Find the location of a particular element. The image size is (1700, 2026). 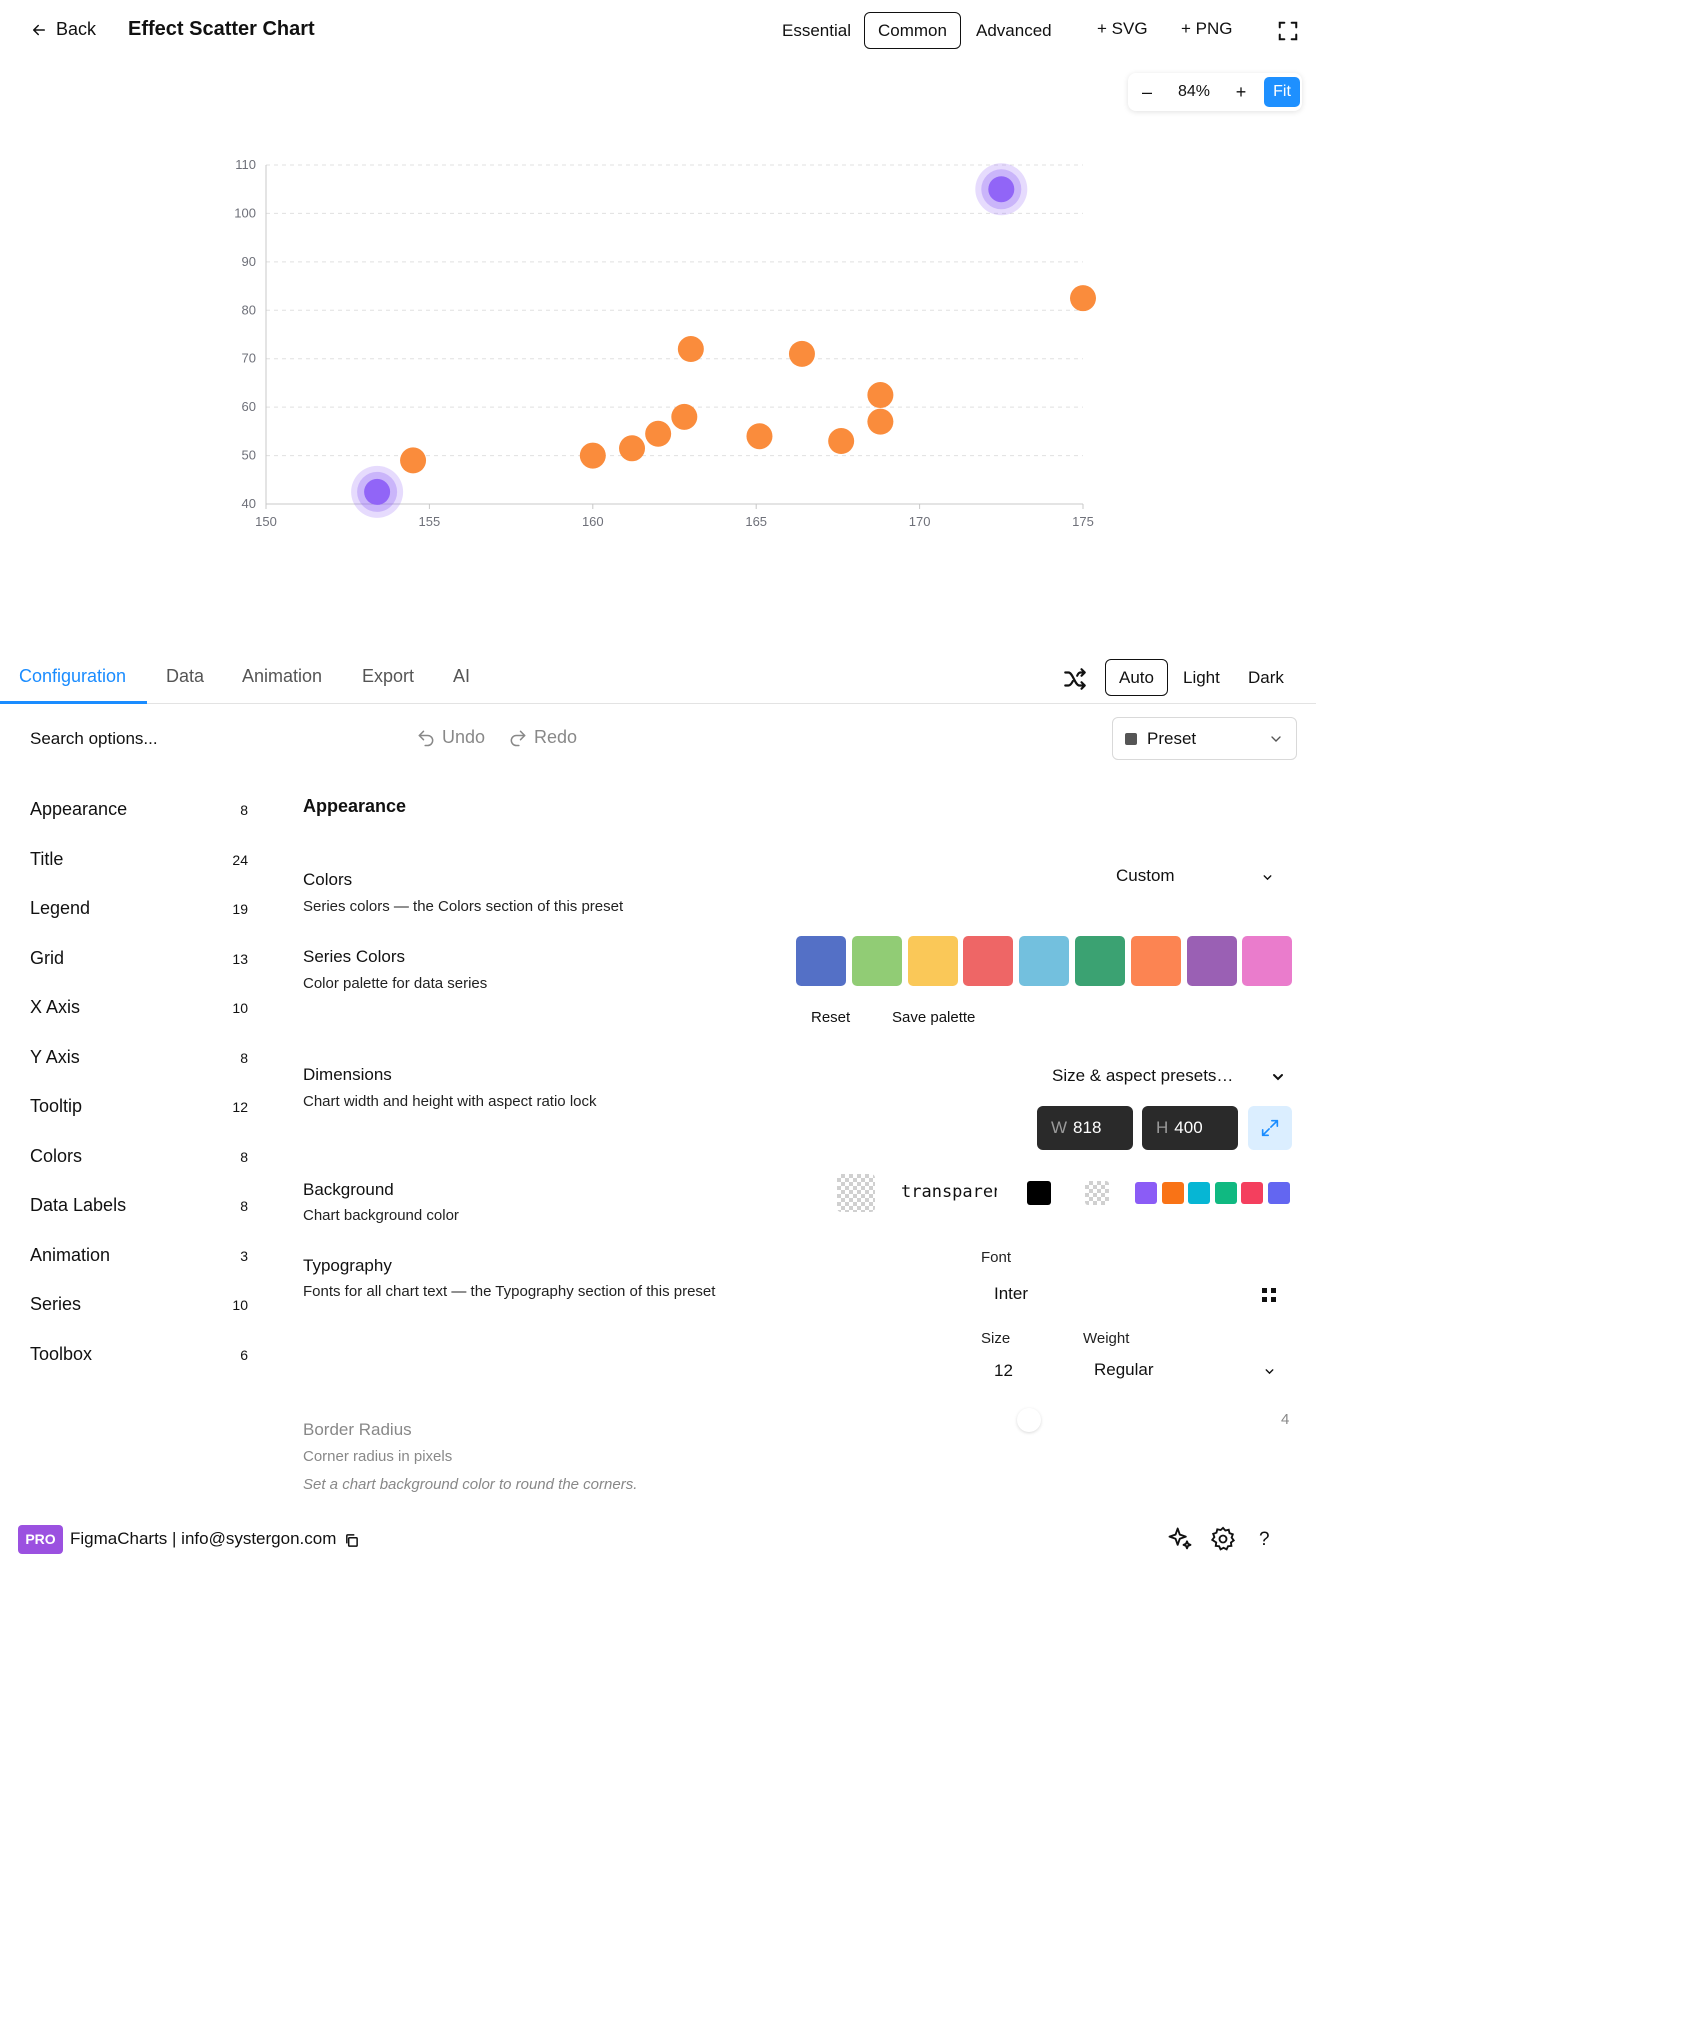

background-black-option is located at coordinates (1039, 1193).